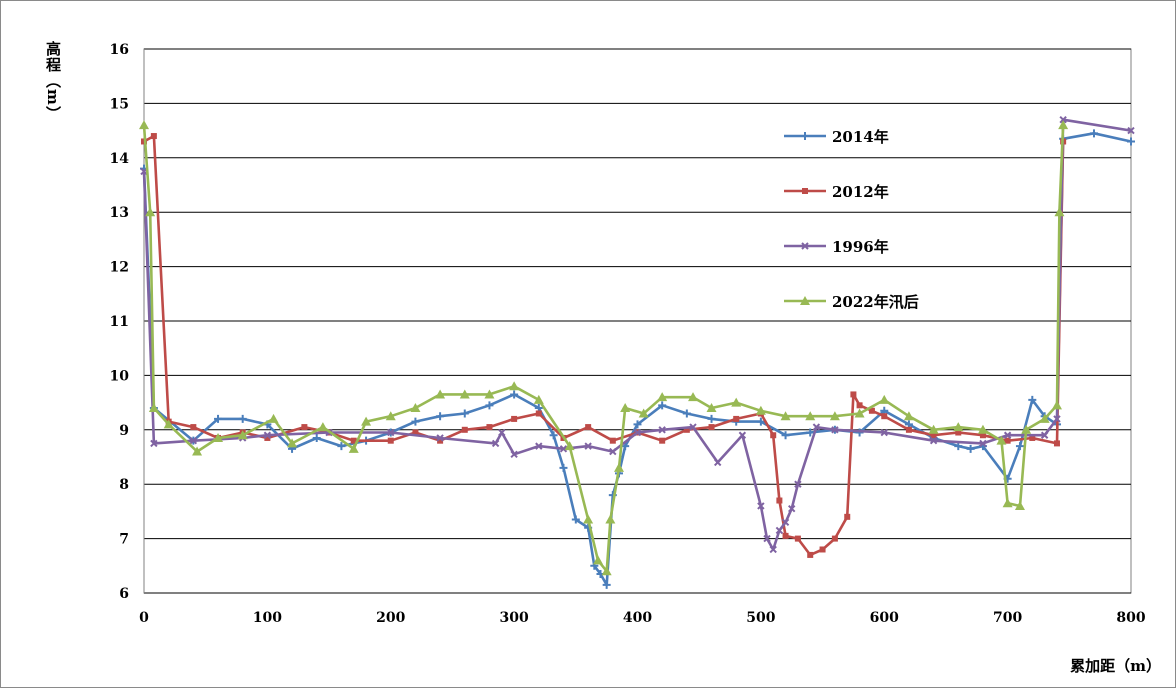 This screenshot has height=688, width=1176. What do you see at coordinates (514, 618) in the screenshot?
I see `x-tick-label: 300` at bounding box center [514, 618].